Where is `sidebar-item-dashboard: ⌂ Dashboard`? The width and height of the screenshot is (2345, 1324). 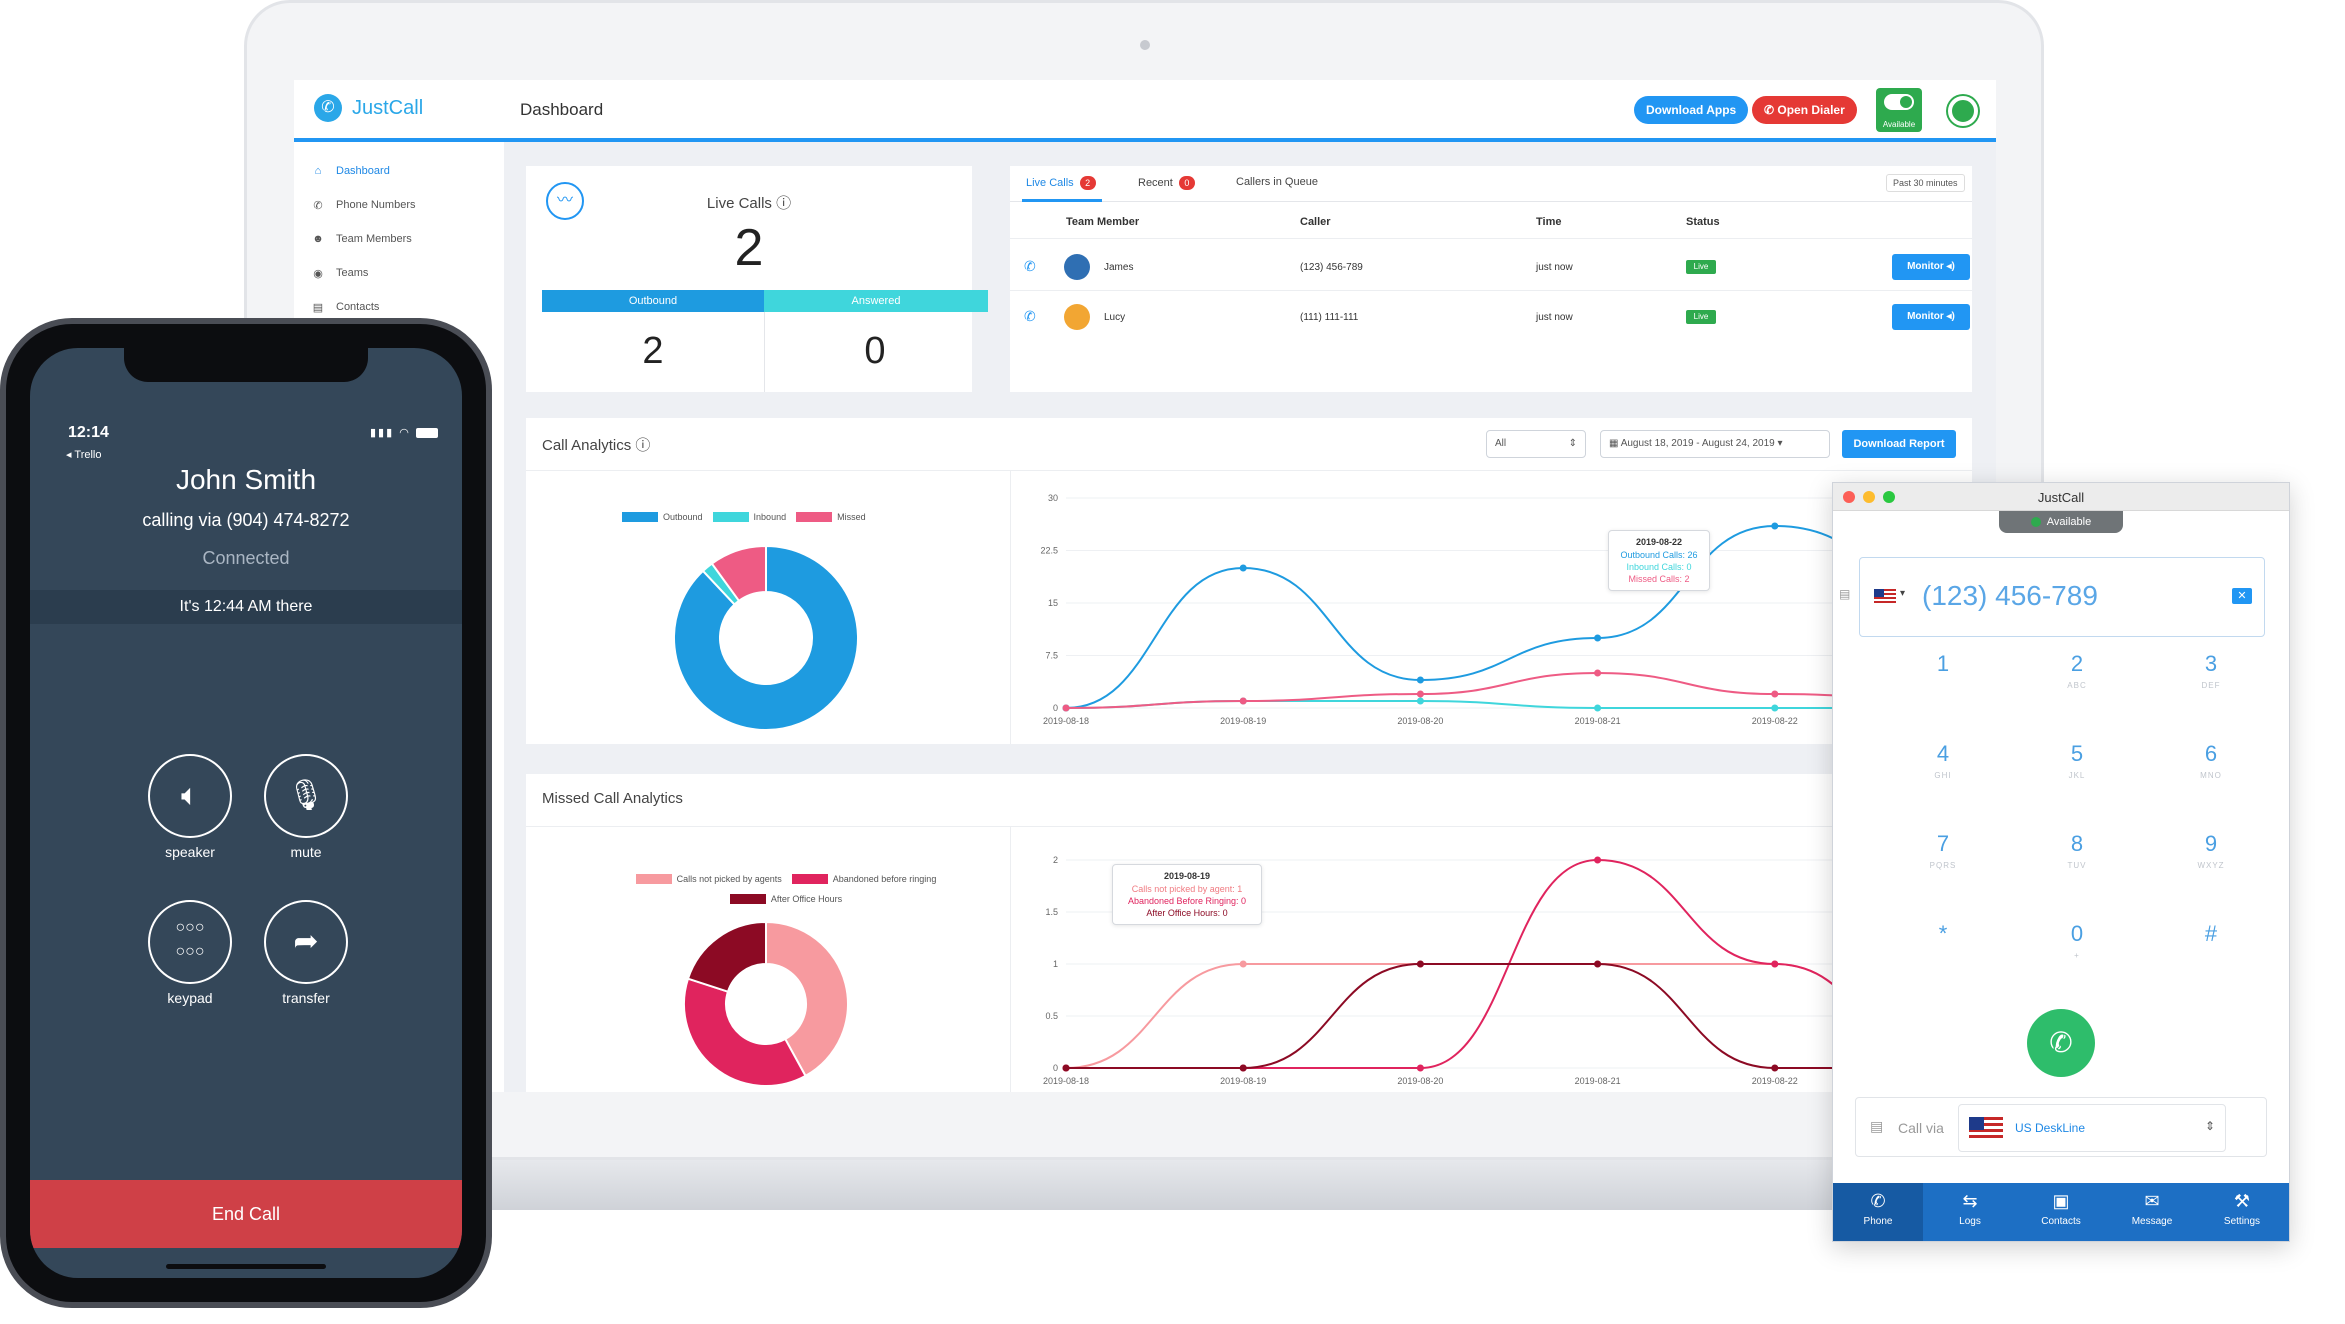 sidebar-item-dashboard: ⌂ Dashboard is located at coordinates (350, 171).